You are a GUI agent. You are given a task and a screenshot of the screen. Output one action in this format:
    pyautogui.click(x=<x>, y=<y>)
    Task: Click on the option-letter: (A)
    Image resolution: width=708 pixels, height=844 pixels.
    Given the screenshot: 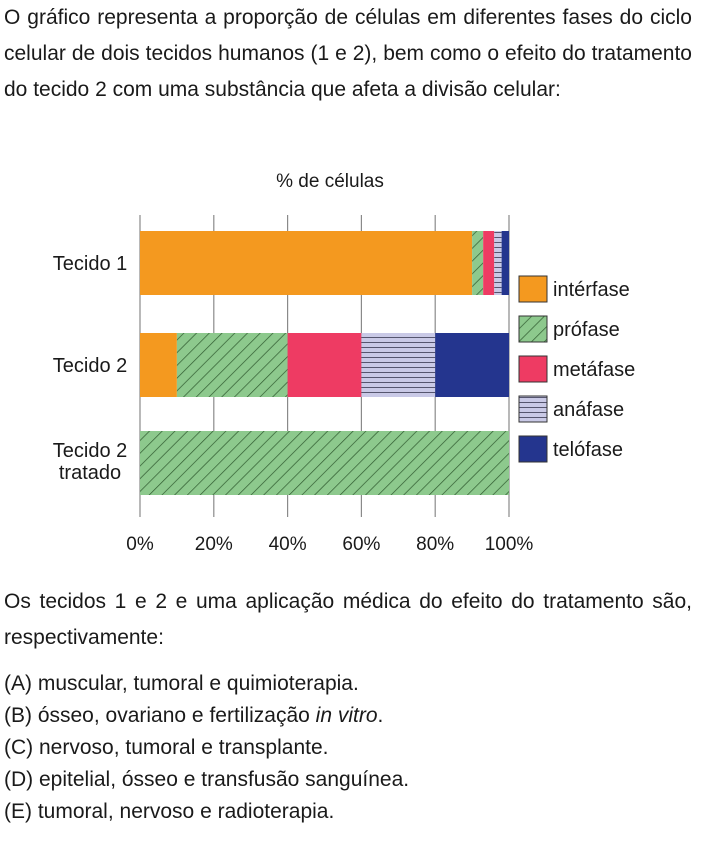 What is the action you would take?
    pyautogui.click(x=21, y=683)
    